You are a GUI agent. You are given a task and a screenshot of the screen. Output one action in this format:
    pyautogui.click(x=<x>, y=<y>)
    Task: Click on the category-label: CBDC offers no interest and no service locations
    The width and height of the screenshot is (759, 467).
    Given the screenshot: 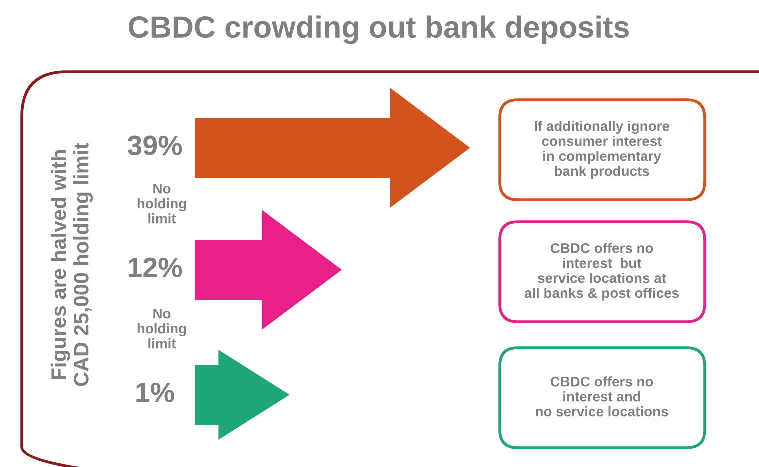 What is the action you would take?
    pyautogui.click(x=602, y=396)
    